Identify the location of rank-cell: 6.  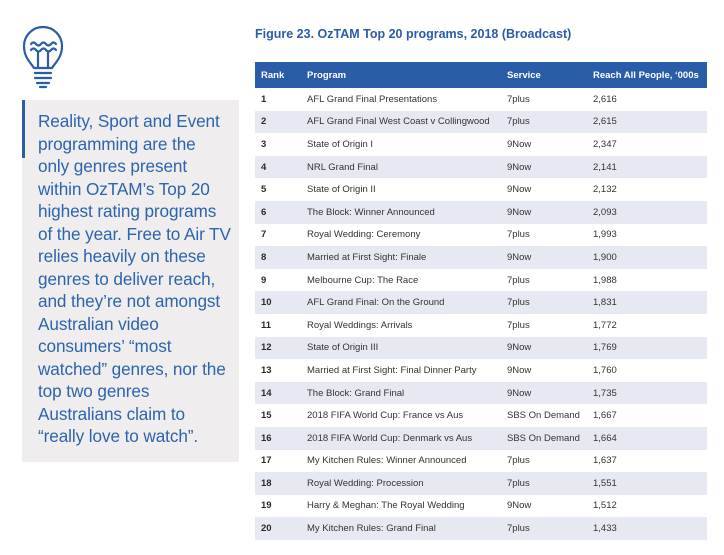
(281, 212).